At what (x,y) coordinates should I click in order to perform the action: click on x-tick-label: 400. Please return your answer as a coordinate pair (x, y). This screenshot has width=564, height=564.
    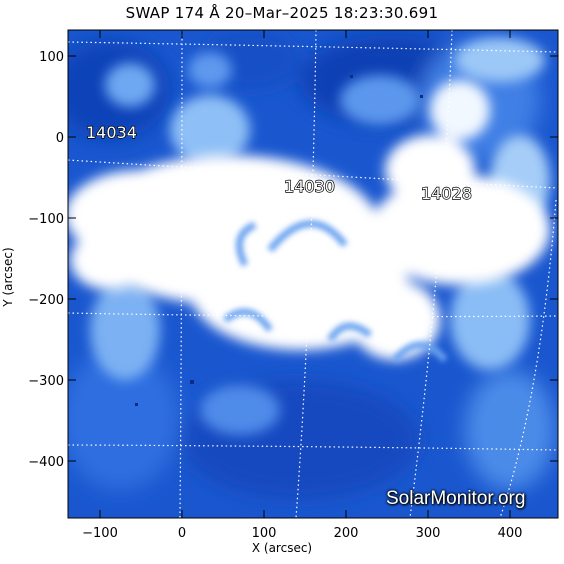
    Looking at the image, I should click on (510, 533).